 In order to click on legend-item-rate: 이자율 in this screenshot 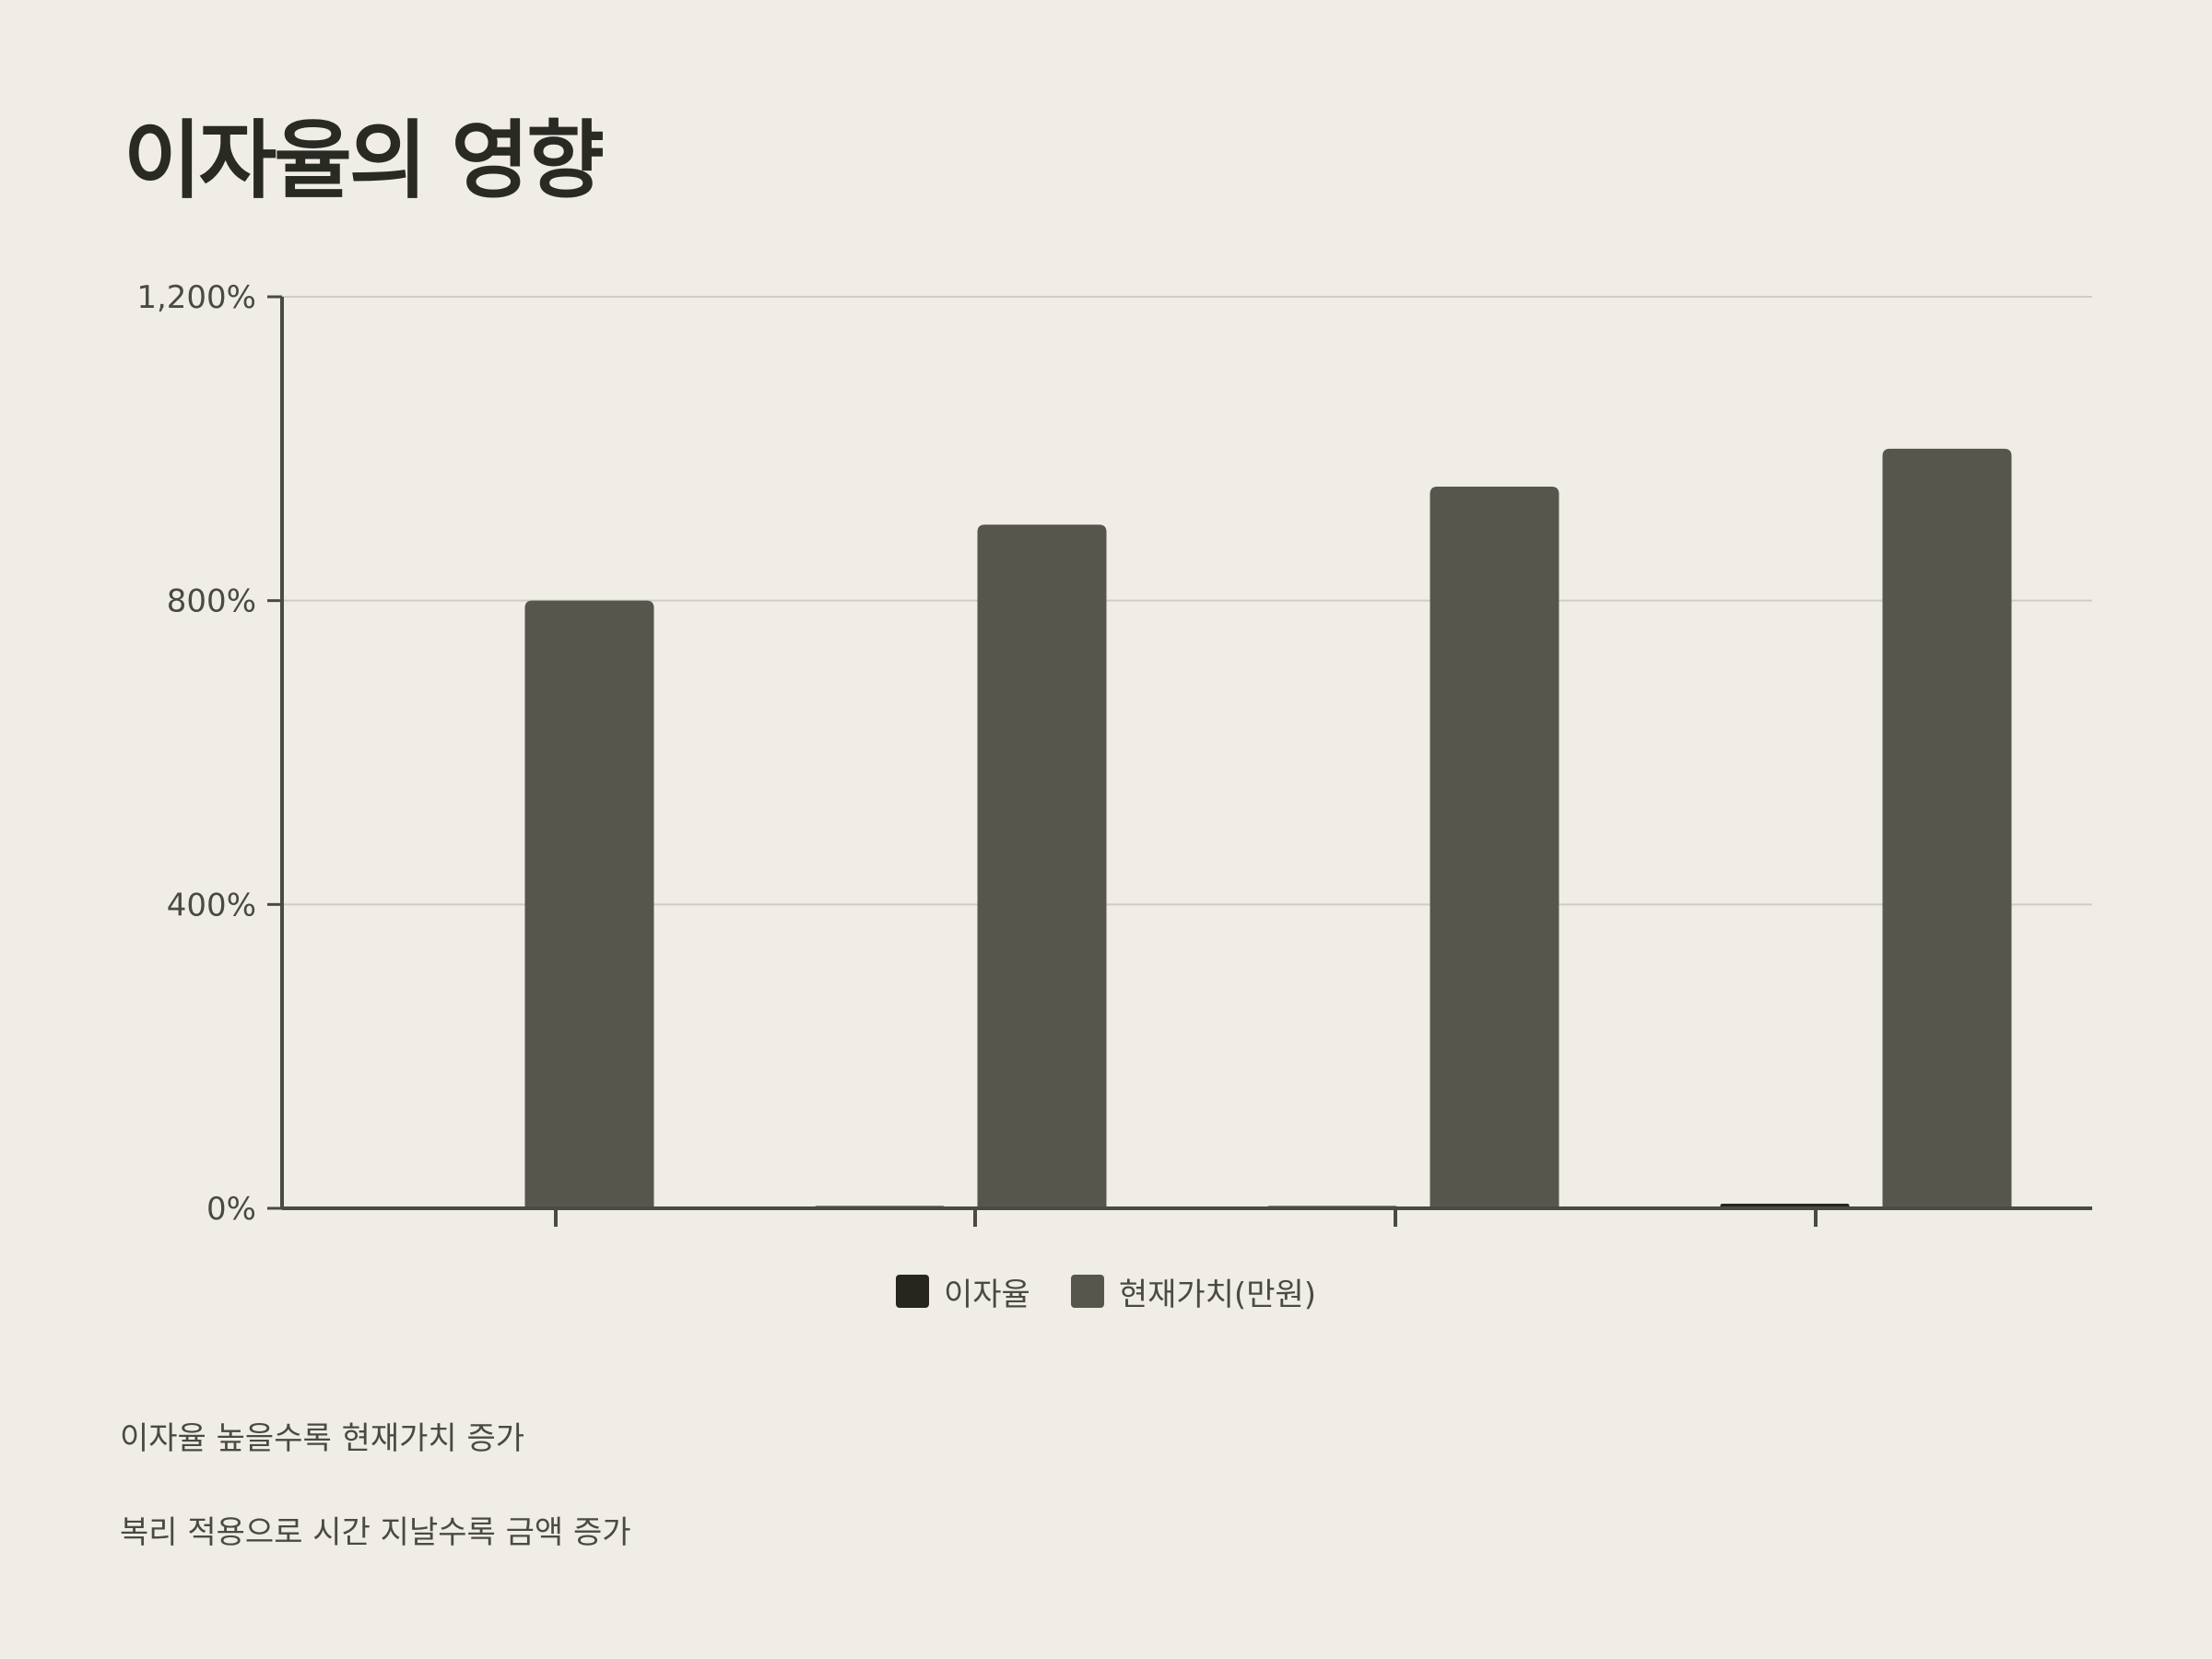, I will do `click(962, 1291)`.